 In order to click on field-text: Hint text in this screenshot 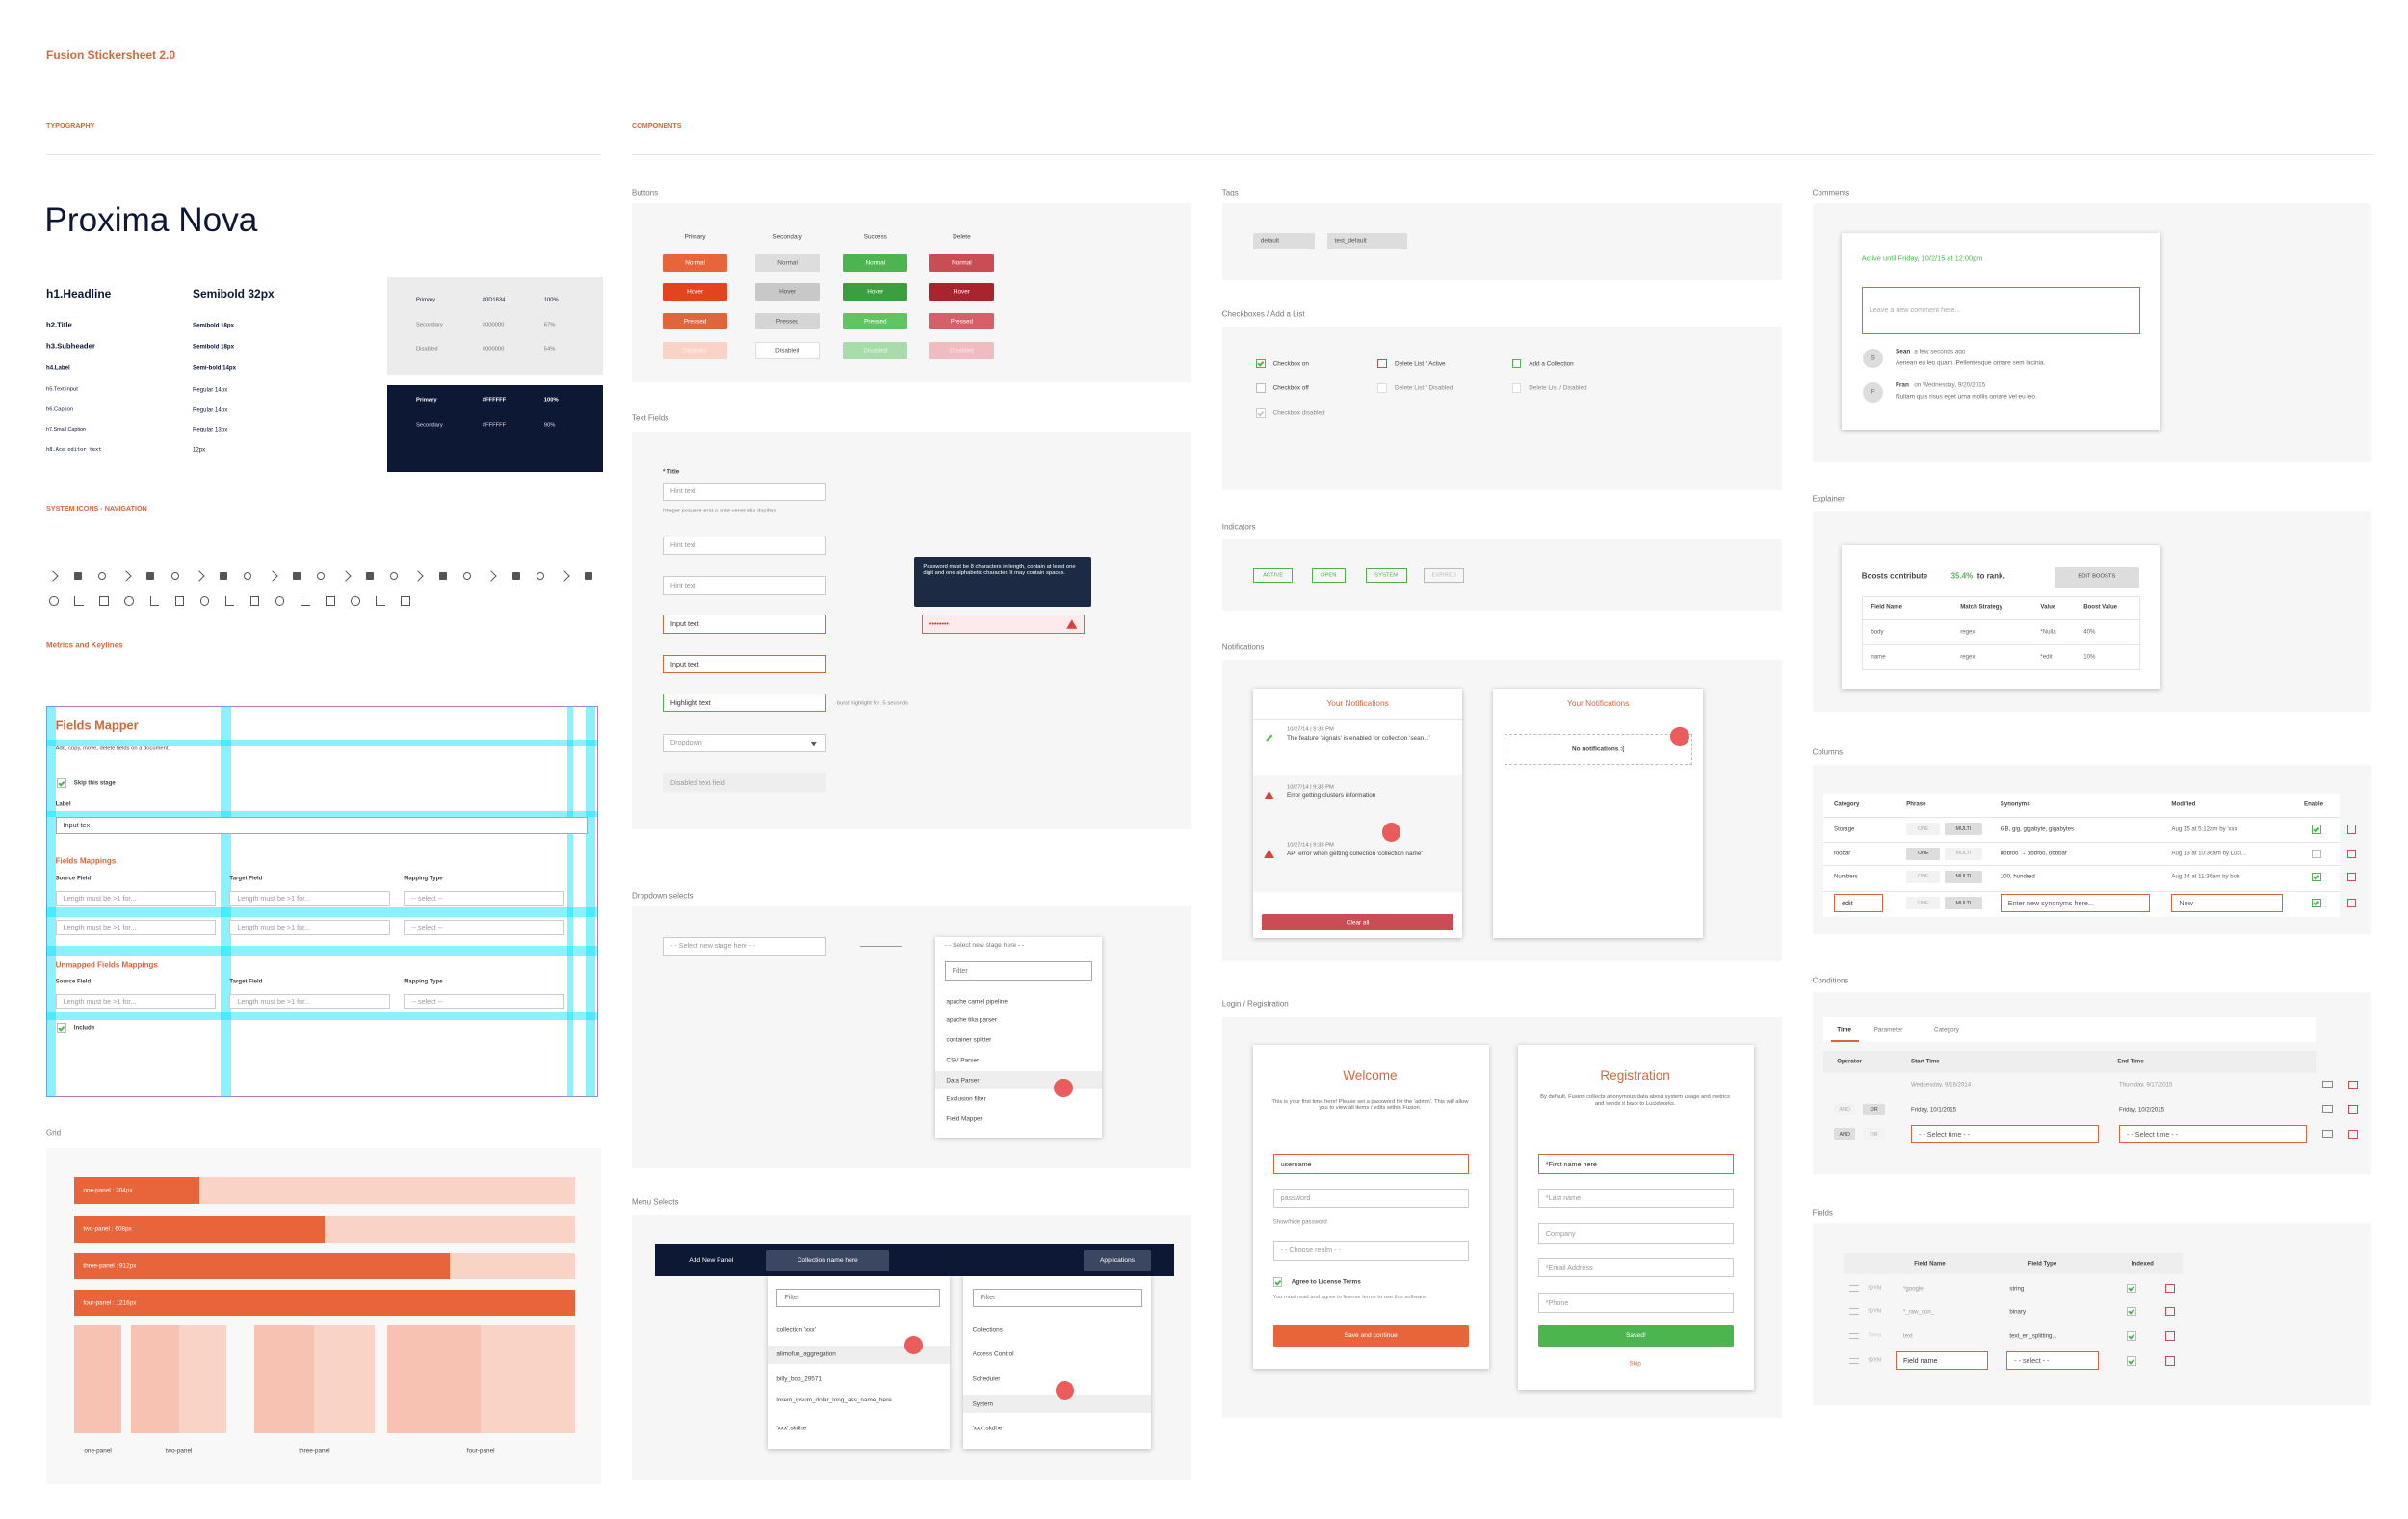, I will do `click(683, 584)`.